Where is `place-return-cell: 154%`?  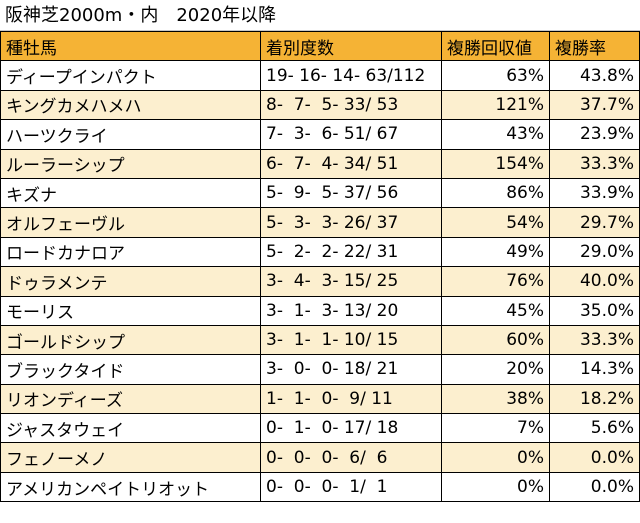
place-return-cell: 154% is located at coordinates (495, 163).